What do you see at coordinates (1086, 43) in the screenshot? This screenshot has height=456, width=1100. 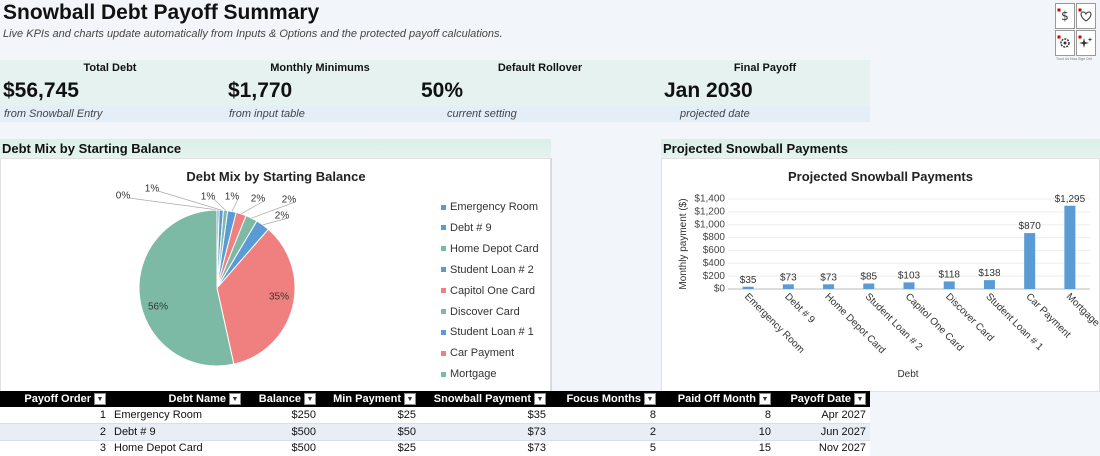 I see `sparkle-card-icon` at bounding box center [1086, 43].